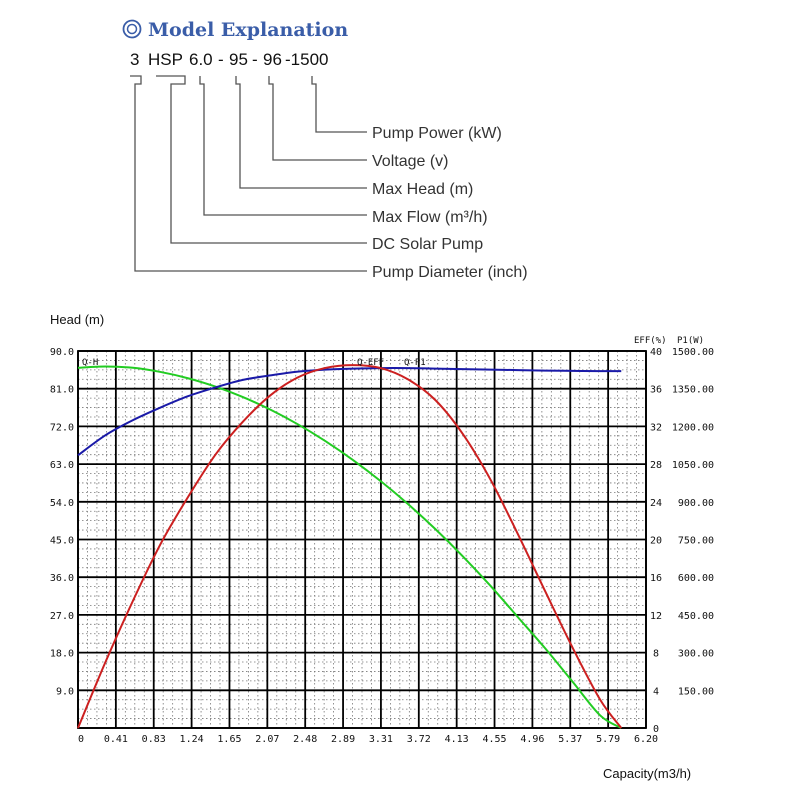 Image resolution: width=800 pixels, height=800 pixels. Describe the element at coordinates (457, 739) in the screenshot. I see `x-tick-label: 4.13` at that location.